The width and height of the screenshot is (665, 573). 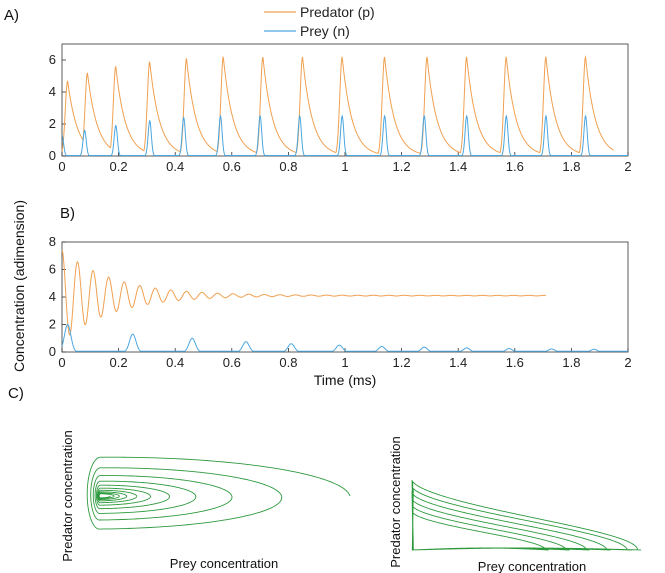 I want to click on panel-c-right-xlabel: Prey concentration, so click(x=532, y=566).